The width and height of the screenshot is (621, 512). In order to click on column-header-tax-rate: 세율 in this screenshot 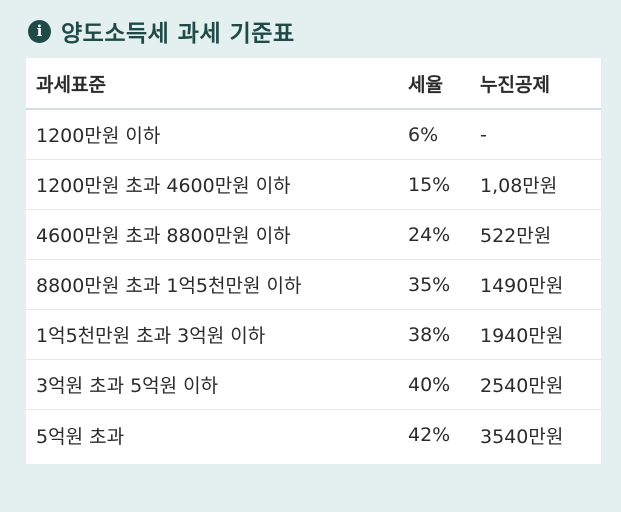, I will do `click(425, 84)`.